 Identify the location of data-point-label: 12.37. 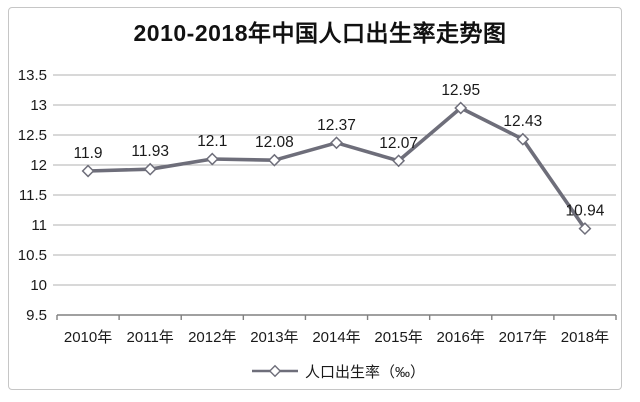
(336, 125).